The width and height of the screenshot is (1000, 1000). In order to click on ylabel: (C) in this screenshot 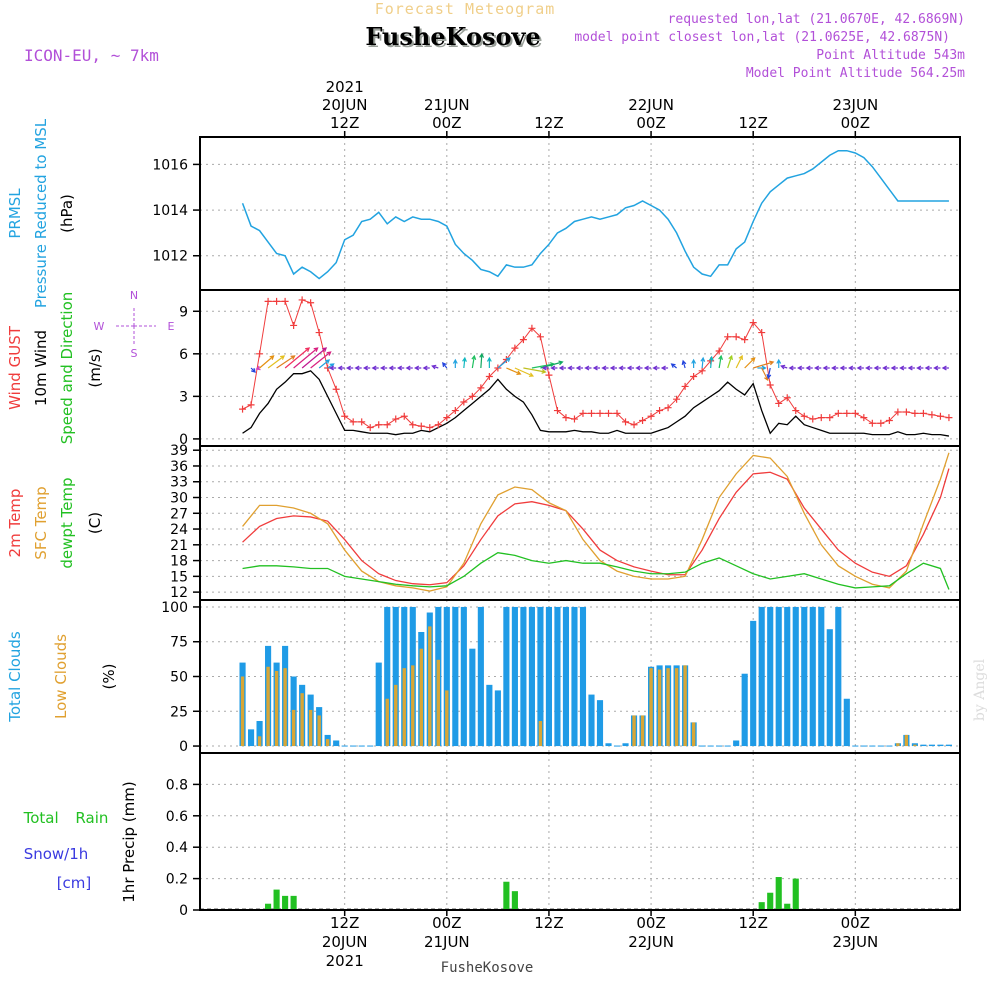, I will do `click(95, 523)`.